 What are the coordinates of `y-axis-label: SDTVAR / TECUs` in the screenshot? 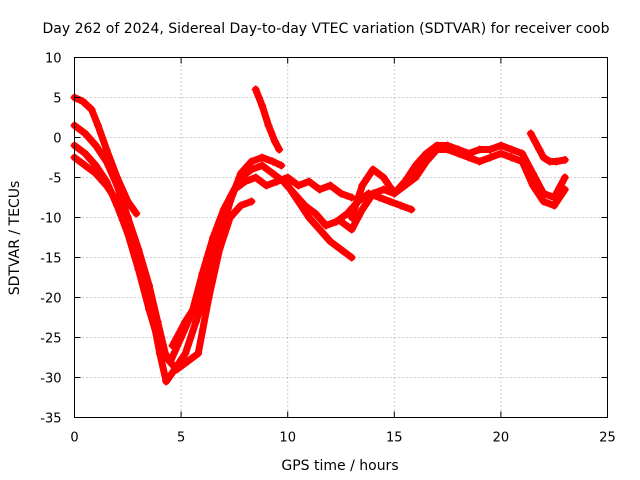 It's located at (15, 238).